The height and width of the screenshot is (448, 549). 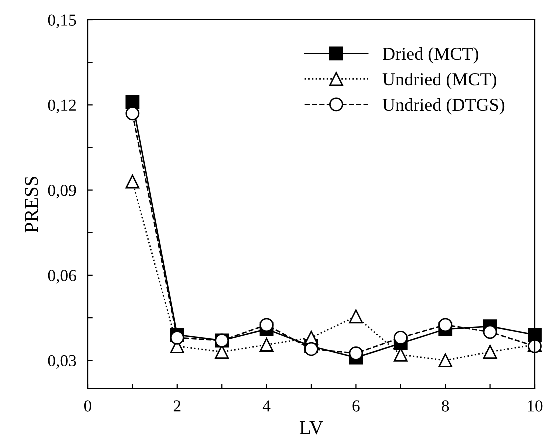 What do you see at coordinates (88, 406) in the screenshot?
I see `x-tick-label: 0` at bounding box center [88, 406].